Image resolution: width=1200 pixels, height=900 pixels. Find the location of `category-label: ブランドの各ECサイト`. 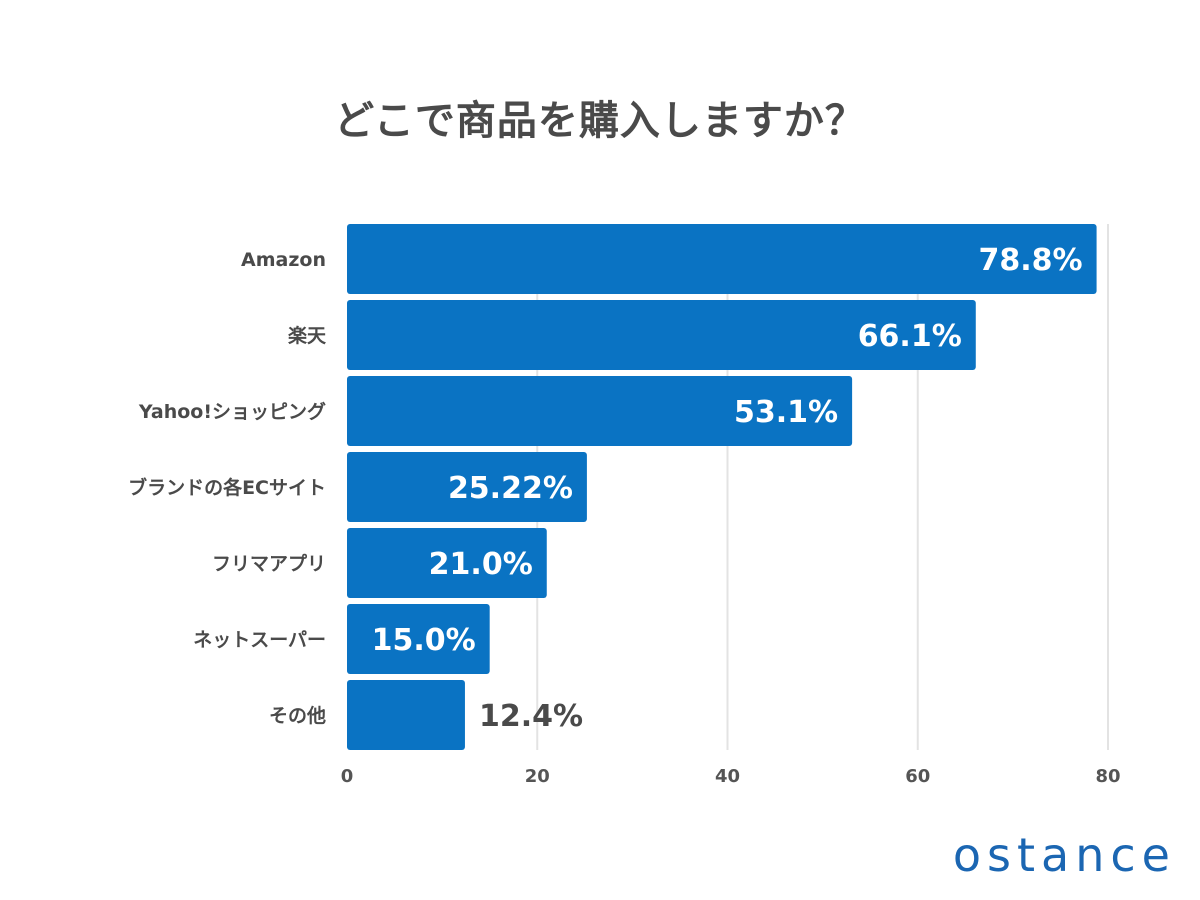

category-label: ブランドの各ECサイト is located at coordinates (227, 487).